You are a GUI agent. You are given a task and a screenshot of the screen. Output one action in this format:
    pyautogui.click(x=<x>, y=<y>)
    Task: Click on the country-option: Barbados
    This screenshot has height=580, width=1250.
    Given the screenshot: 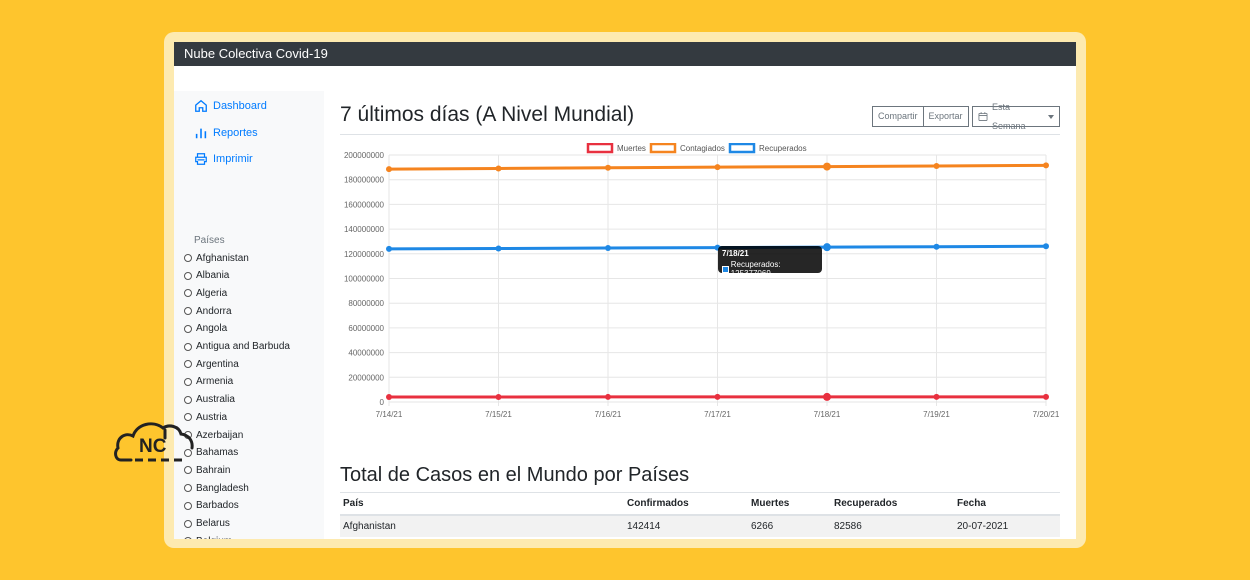 What is the action you would take?
    pyautogui.click(x=211, y=506)
    